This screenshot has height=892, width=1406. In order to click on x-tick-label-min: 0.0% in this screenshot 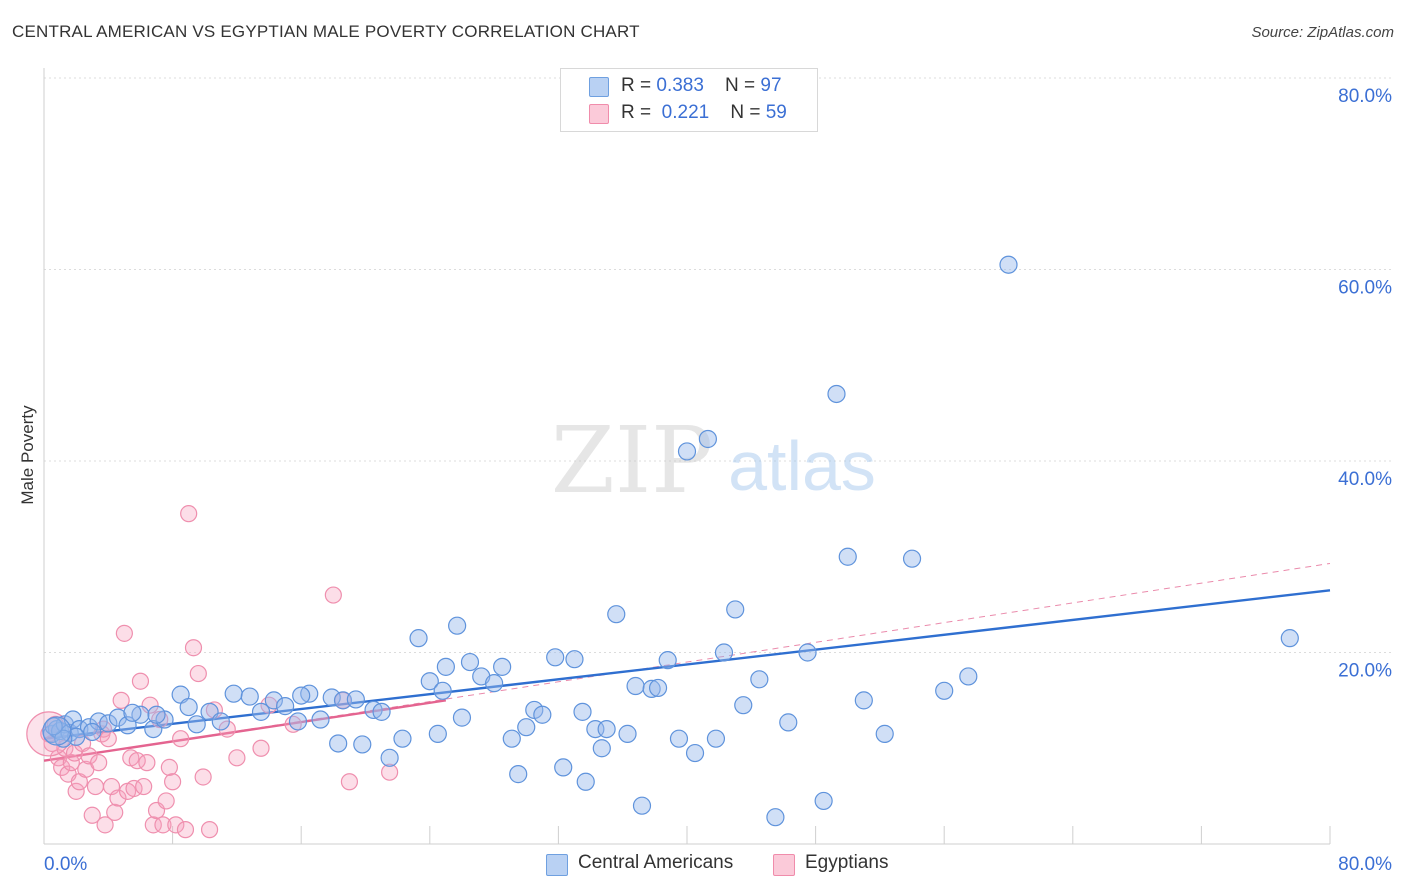, I will do `click(65, 864)`.